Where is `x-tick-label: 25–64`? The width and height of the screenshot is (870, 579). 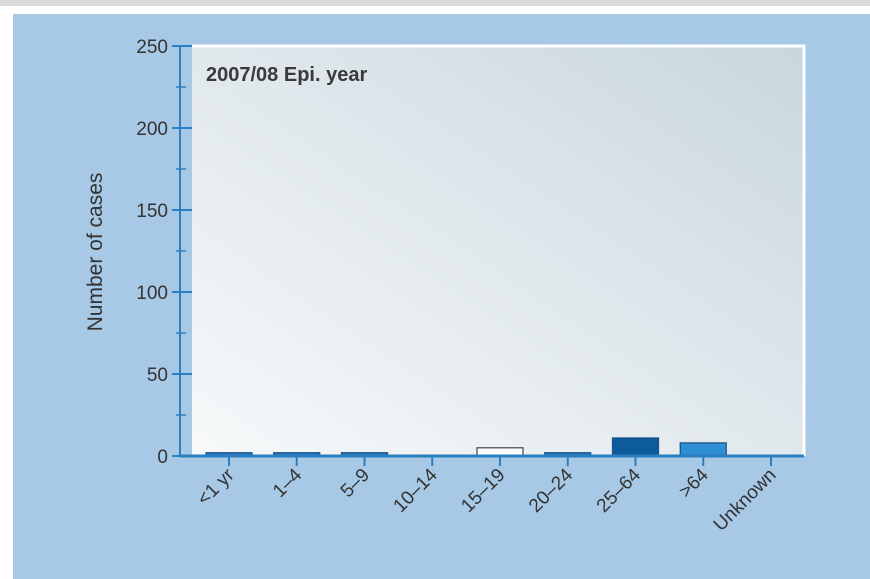
x-tick-label: 25–64 is located at coordinates (619, 490).